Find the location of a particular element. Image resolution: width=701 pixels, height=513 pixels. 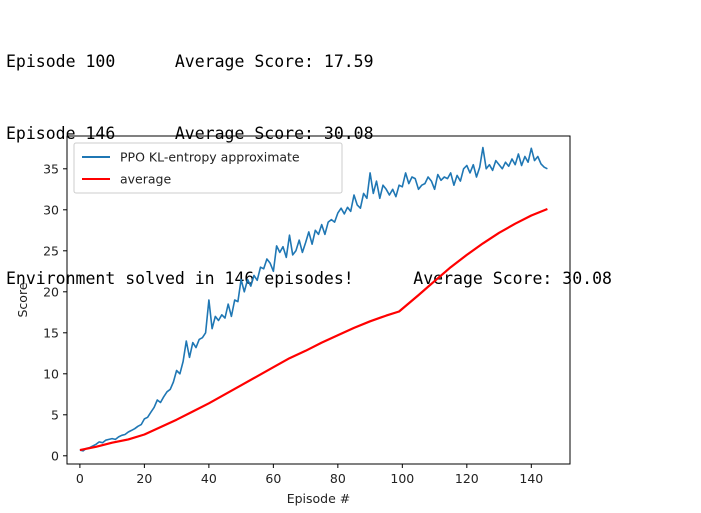

y-tick-label: 15 is located at coordinates (51, 332).